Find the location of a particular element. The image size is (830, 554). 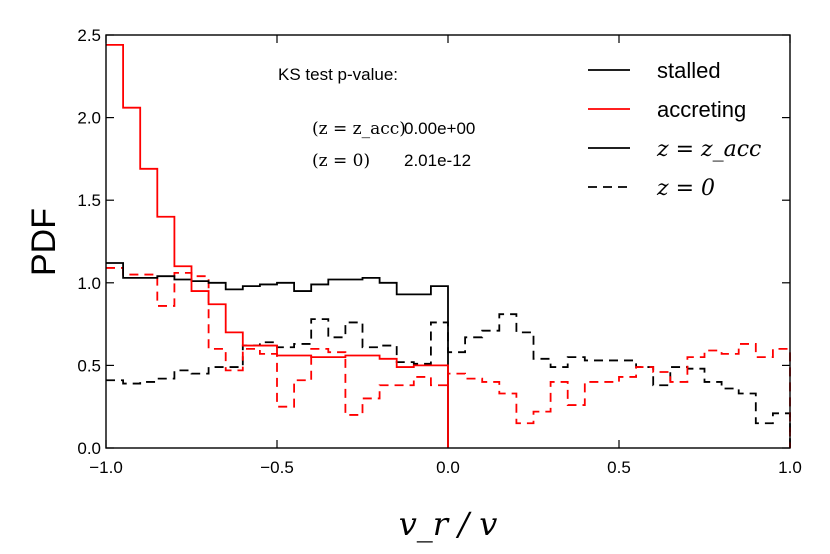

series-stalled-z-z-acc is located at coordinates (277, 355).